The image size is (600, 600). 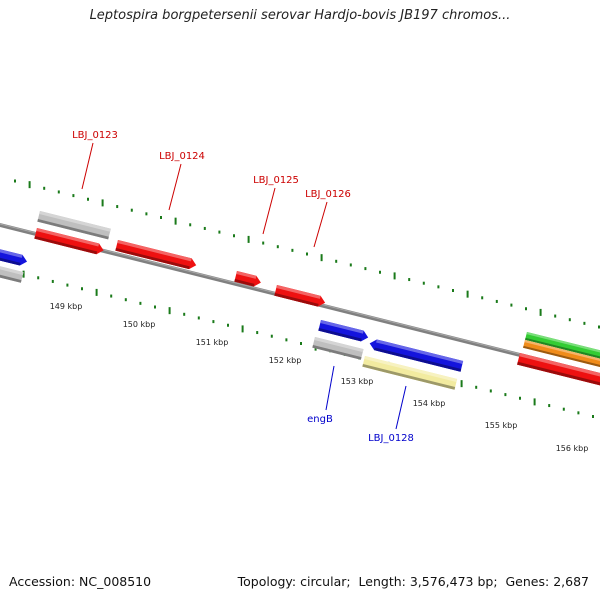 What do you see at coordinates (139, 324) in the screenshot?
I see `scale-label: 150 kbp` at bounding box center [139, 324].